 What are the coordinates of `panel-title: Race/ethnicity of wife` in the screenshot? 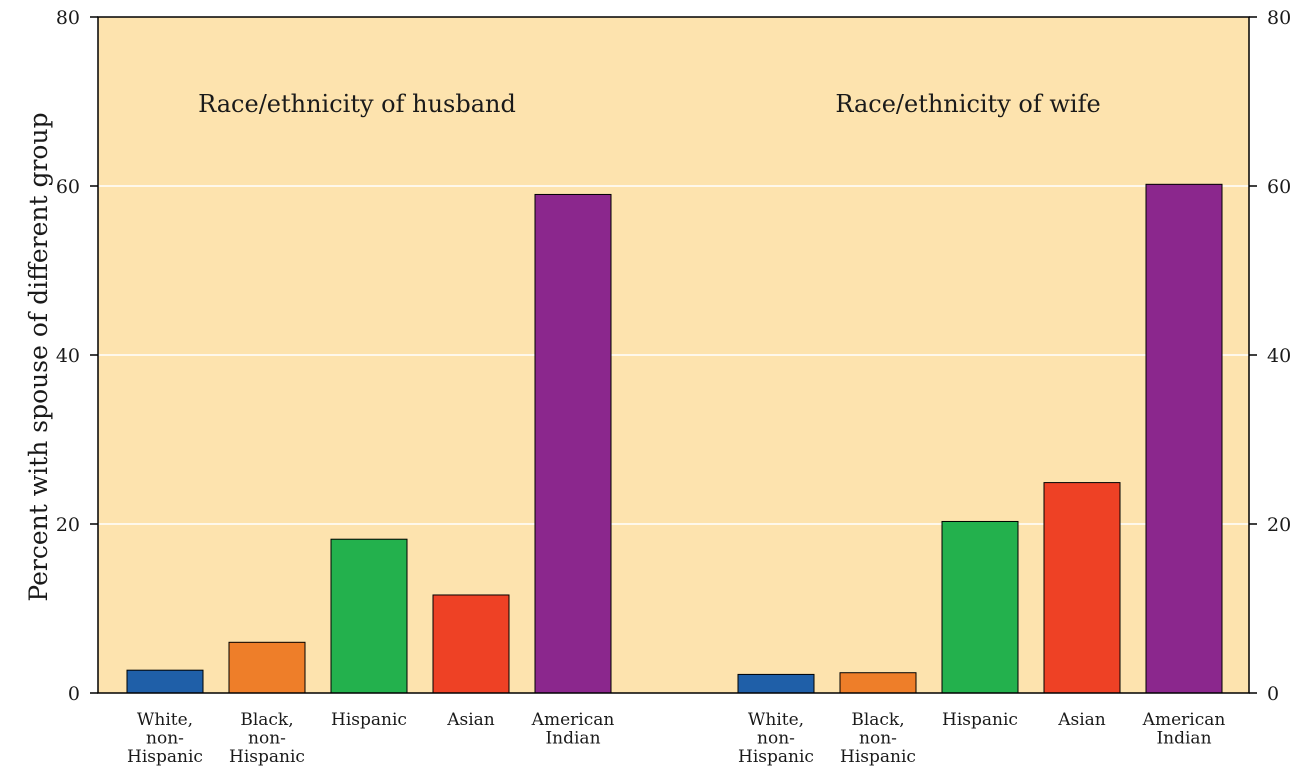 It's located at (967, 104).